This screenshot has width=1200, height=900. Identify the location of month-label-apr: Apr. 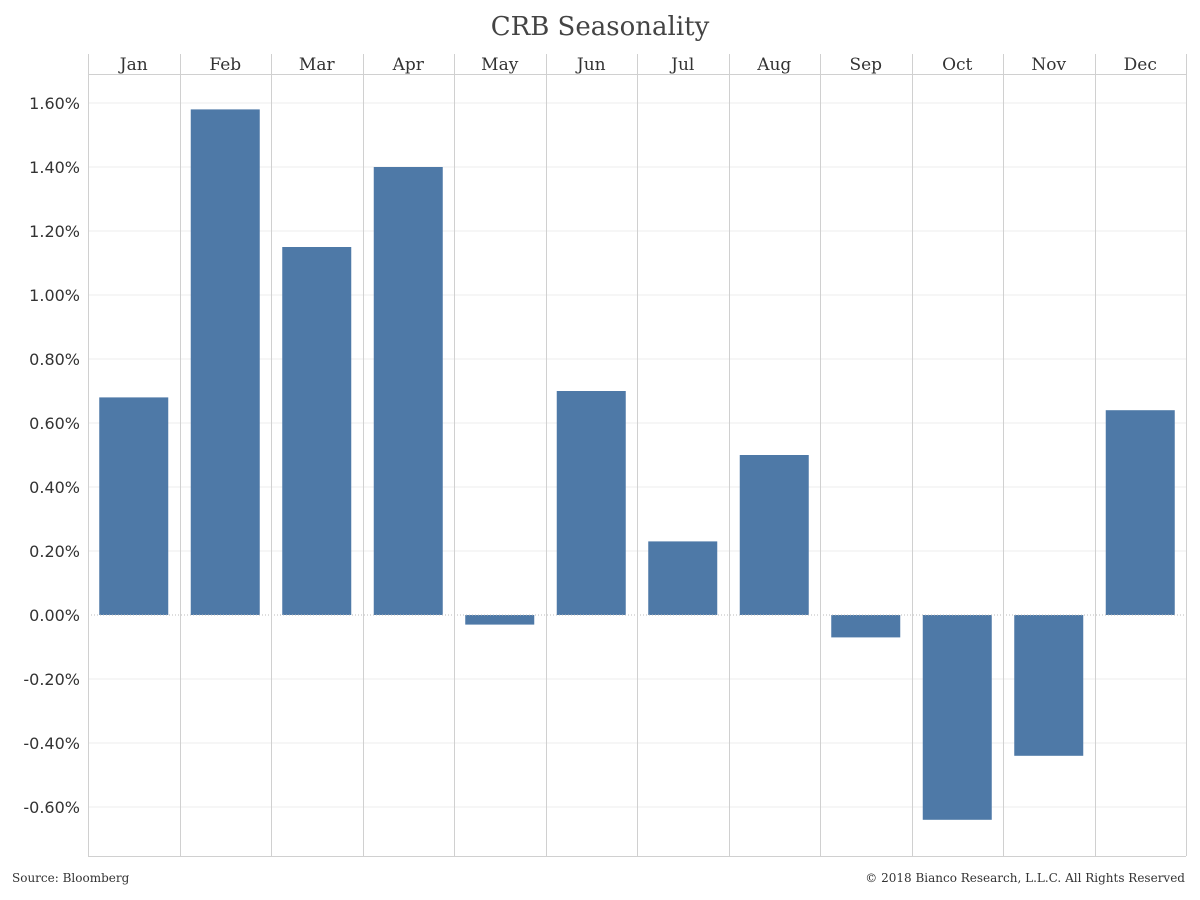
(408, 65).